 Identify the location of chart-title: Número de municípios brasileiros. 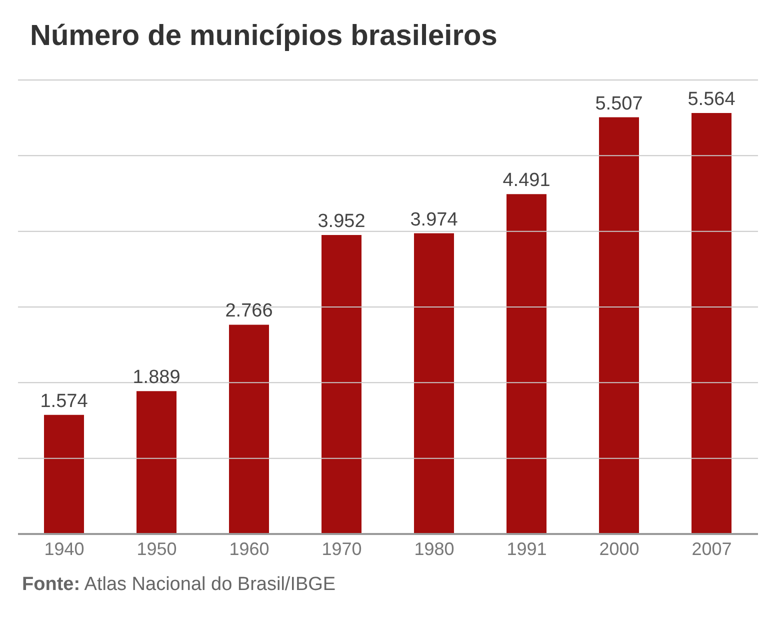
(263, 36).